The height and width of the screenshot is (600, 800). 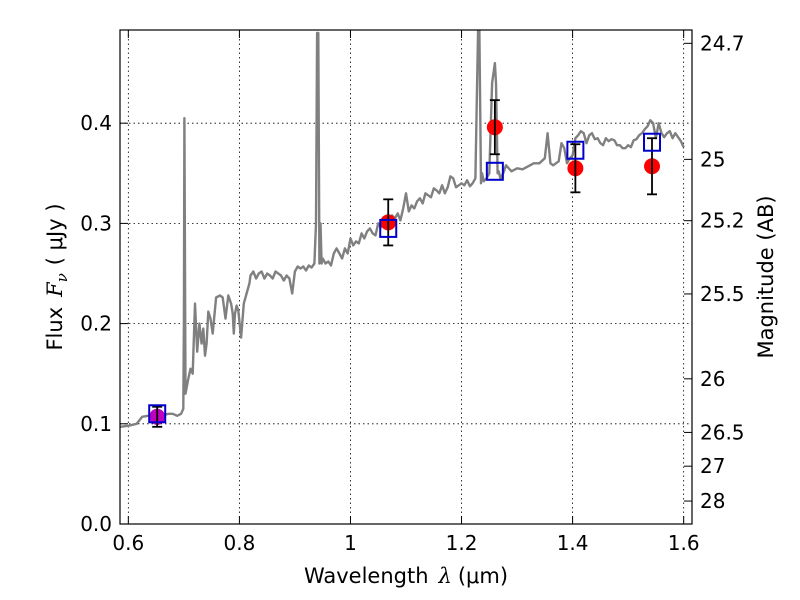 What do you see at coordinates (712, 466) in the screenshot?
I see `y2-tick-label: 27` at bounding box center [712, 466].